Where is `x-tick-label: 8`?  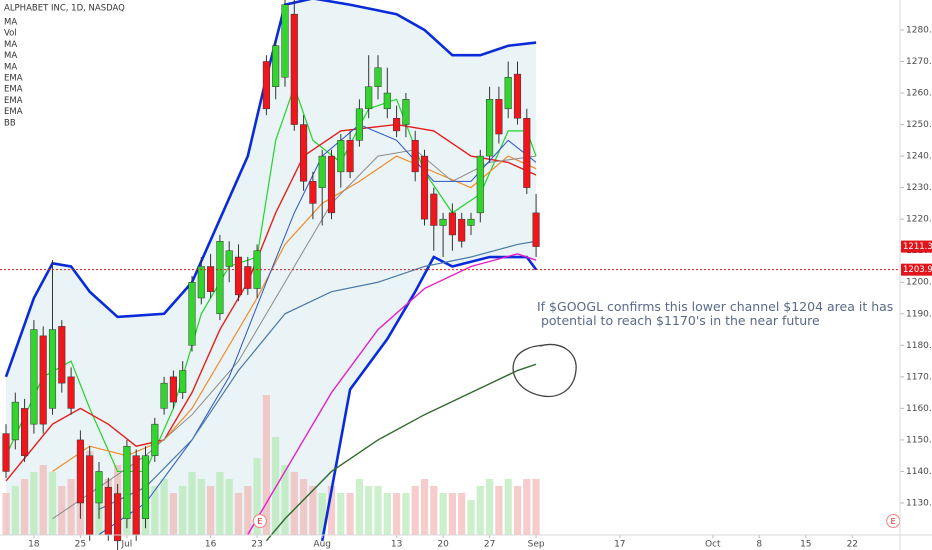 x-tick-label: 8 is located at coordinates (759, 545).